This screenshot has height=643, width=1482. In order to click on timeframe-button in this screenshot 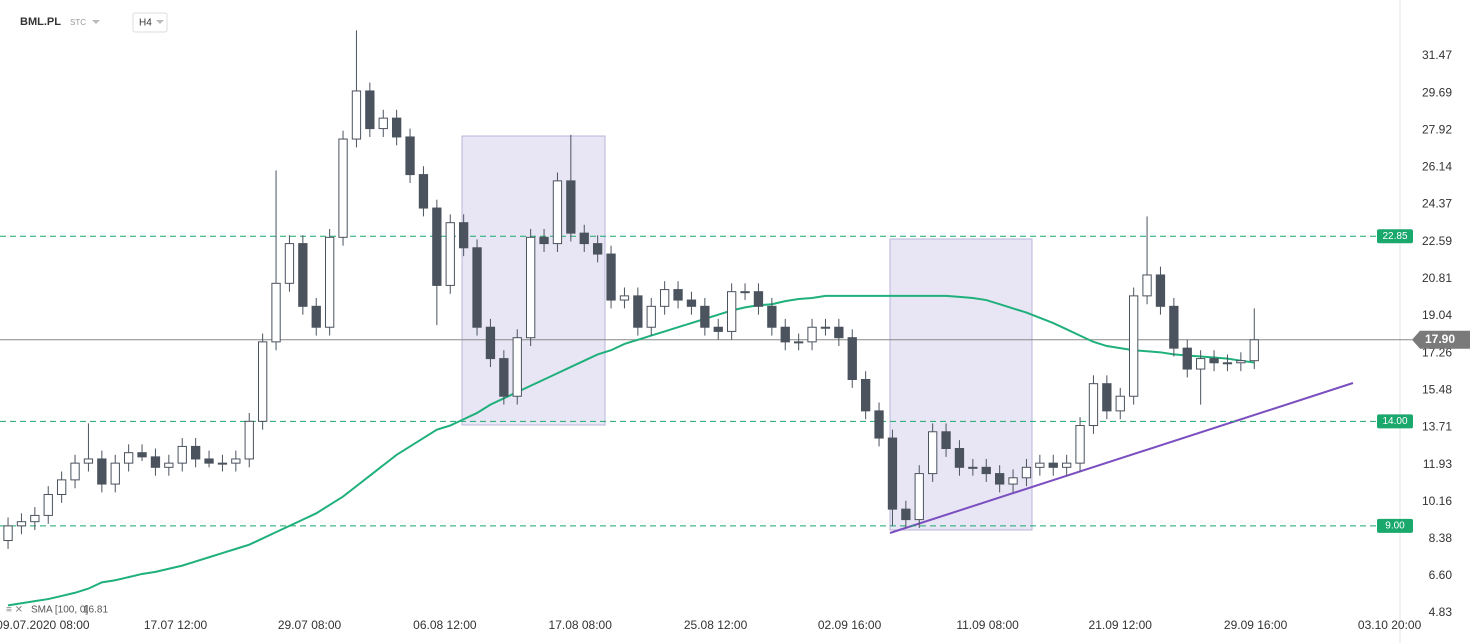, I will do `click(150, 22)`.